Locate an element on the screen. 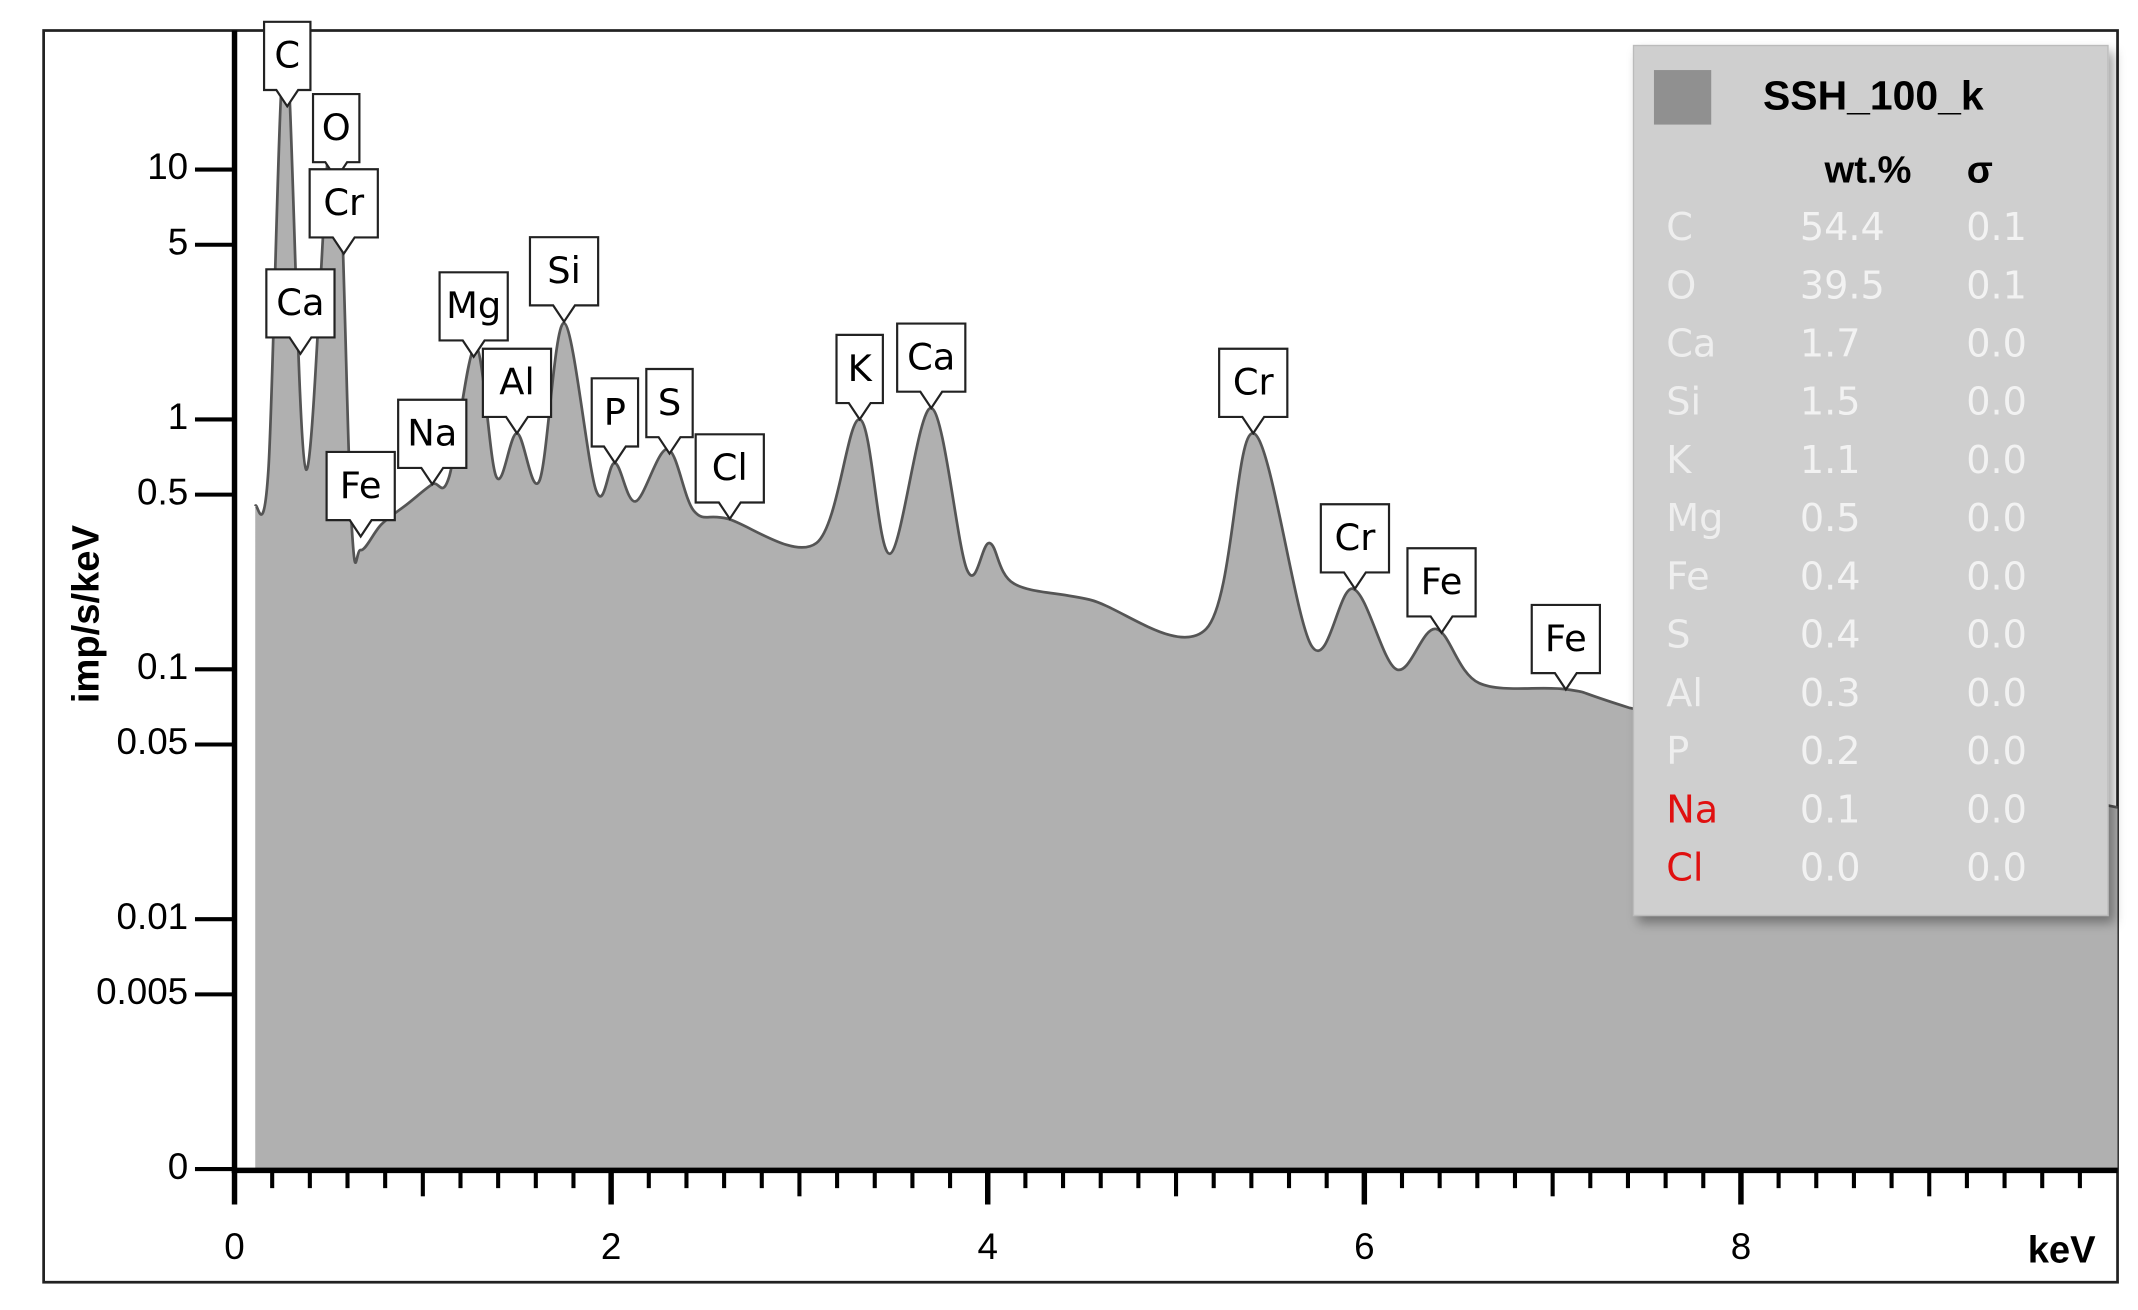  peak-label: Mg is located at coordinates (473, 315).